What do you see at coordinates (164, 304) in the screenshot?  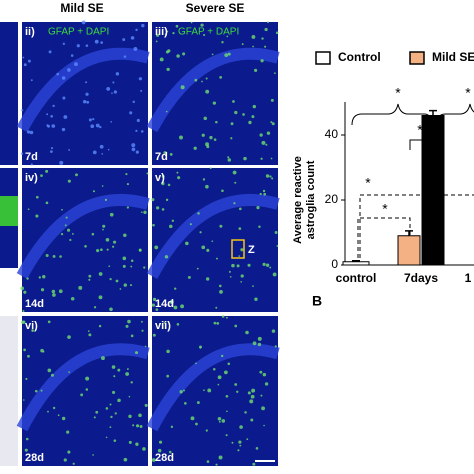 I see `time-label: 14d` at bounding box center [164, 304].